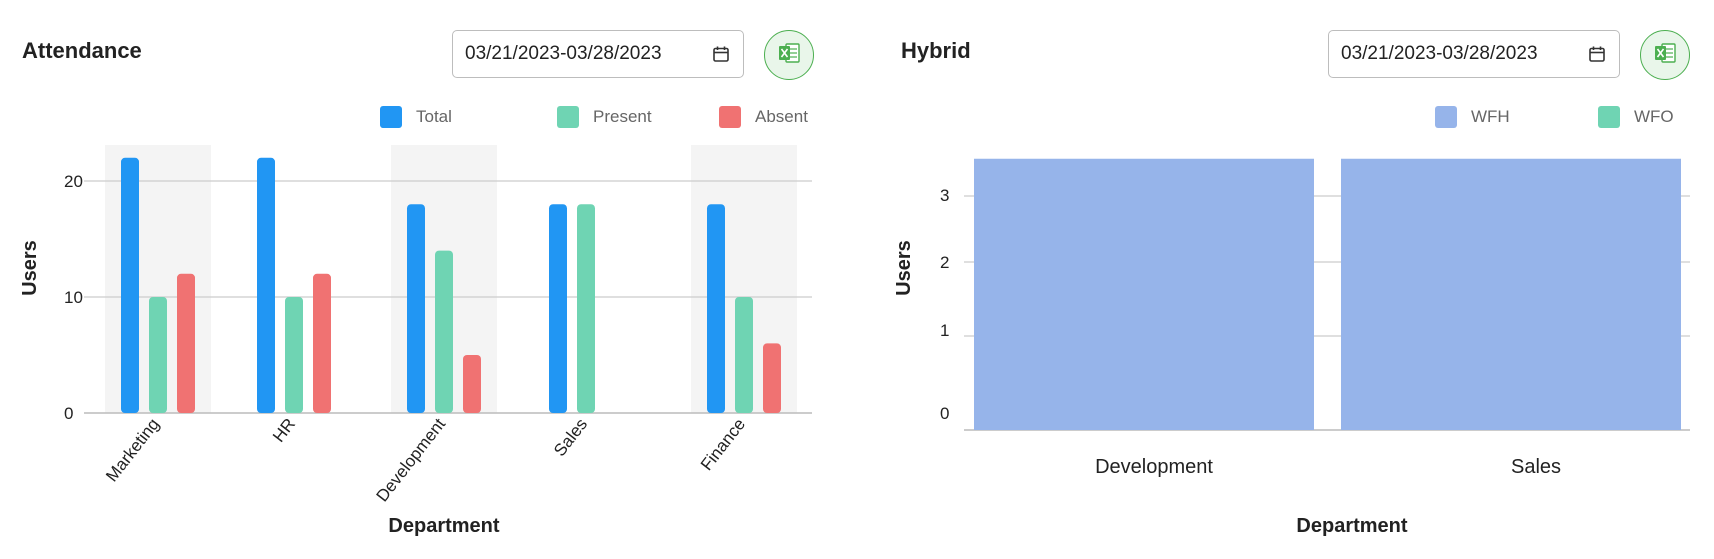 The height and width of the screenshot is (559, 1714). What do you see at coordinates (266, 285) in the screenshot?
I see `bar-total-hr` at bounding box center [266, 285].